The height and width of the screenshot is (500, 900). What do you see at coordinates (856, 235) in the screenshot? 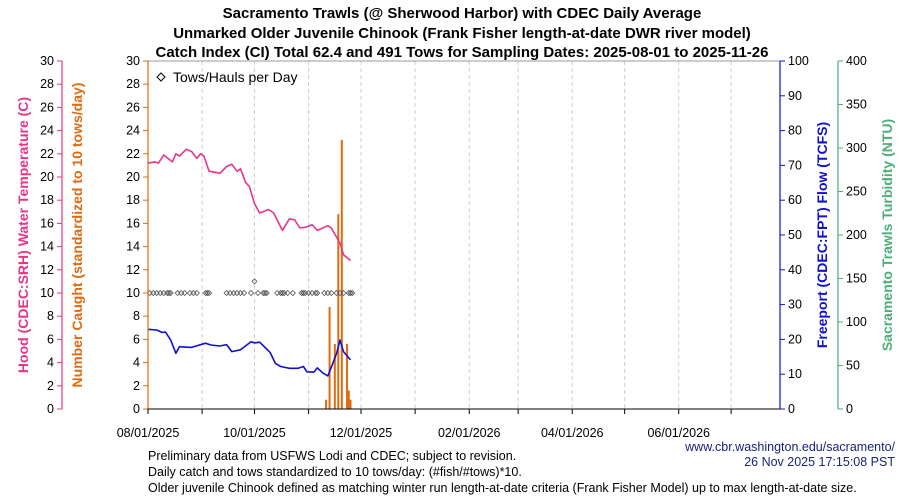
I see `turbidity-tick-label: 200` at bounding box center [856, 235].